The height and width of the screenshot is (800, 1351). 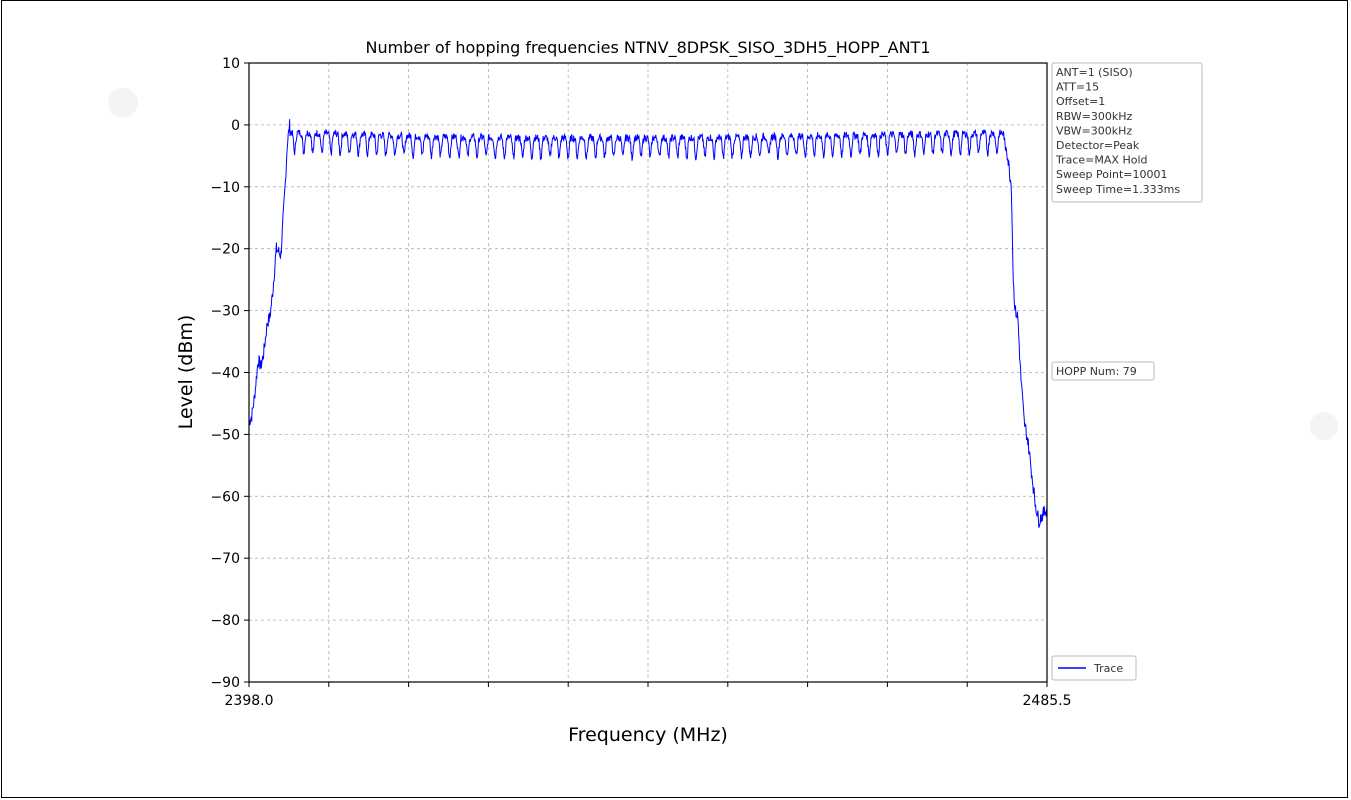 What do you see at coordinates (225, 497) in the screenshot?
I see `y-tick-label: −60` at bounding box center [225, 497].